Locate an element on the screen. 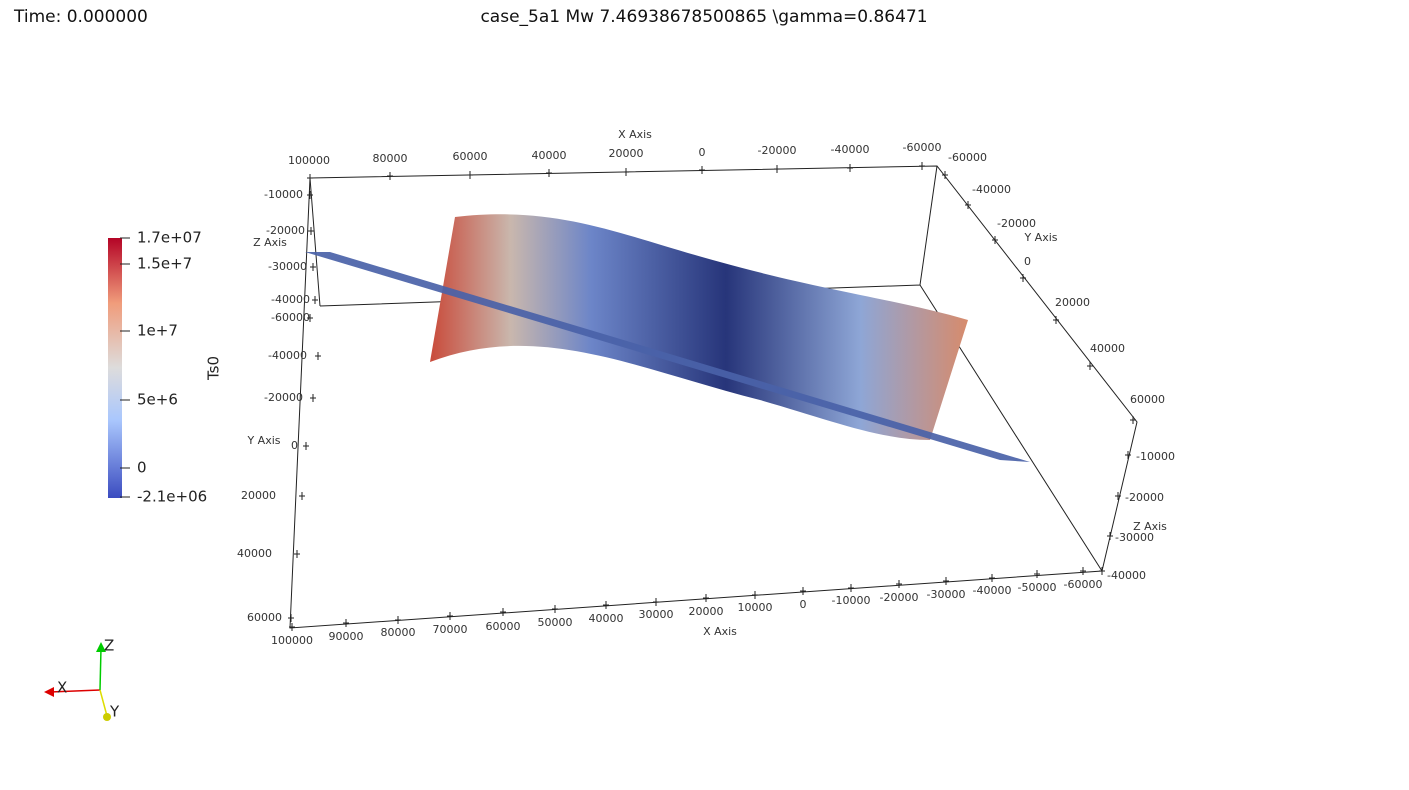 The width and height of the screenshot is (1409, 790). color-bar-label: 1.5e+7 is located at coordinates (164, 264).